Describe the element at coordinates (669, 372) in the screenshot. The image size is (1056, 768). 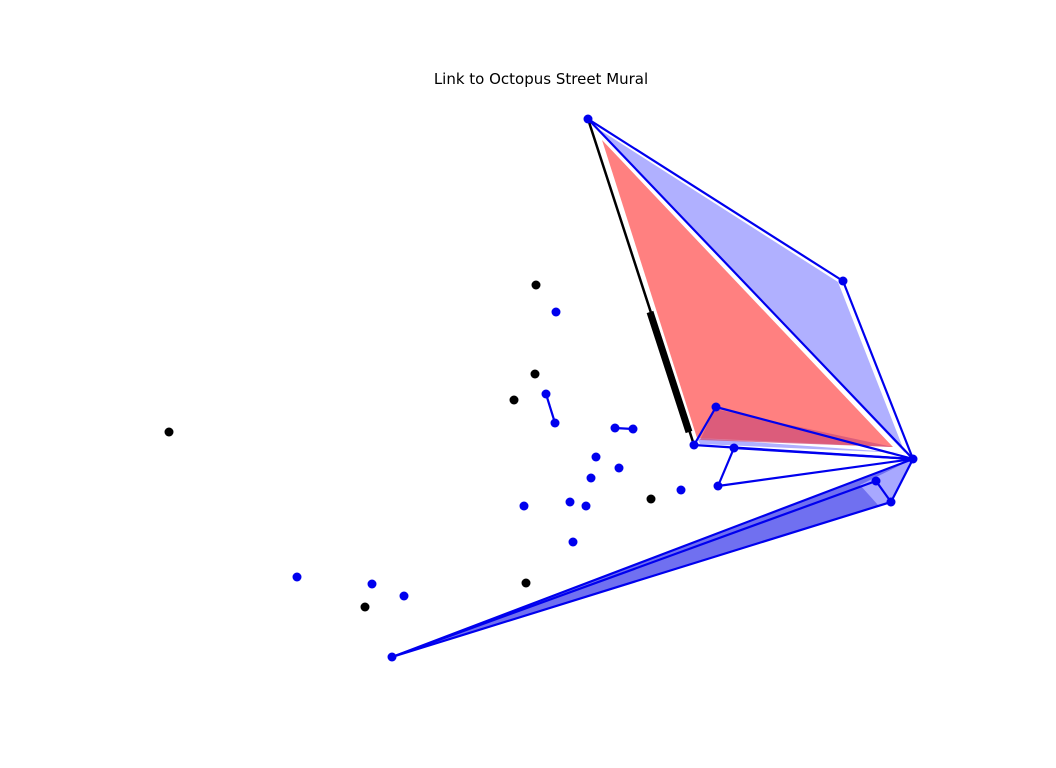
I see `black-edge-thick` at that location.